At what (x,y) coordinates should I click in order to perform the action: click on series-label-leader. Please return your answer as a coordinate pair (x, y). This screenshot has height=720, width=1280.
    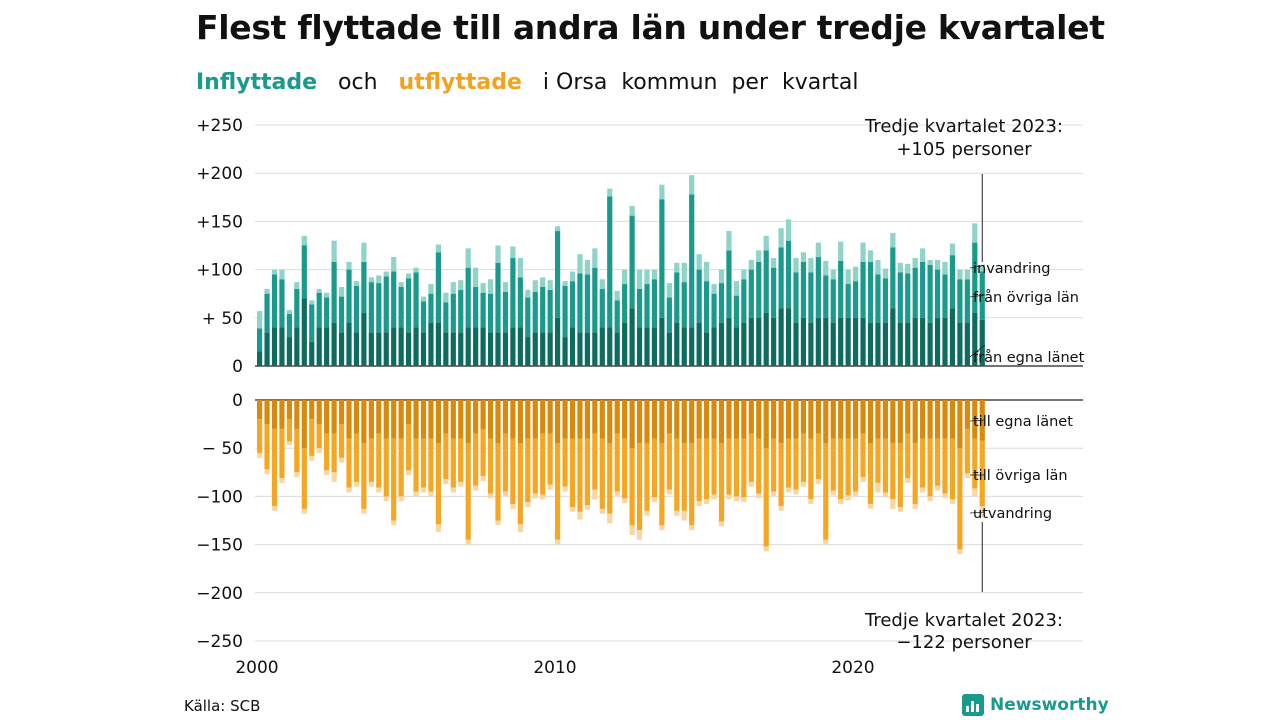
    Looking at the image, I should click on (977, 296).